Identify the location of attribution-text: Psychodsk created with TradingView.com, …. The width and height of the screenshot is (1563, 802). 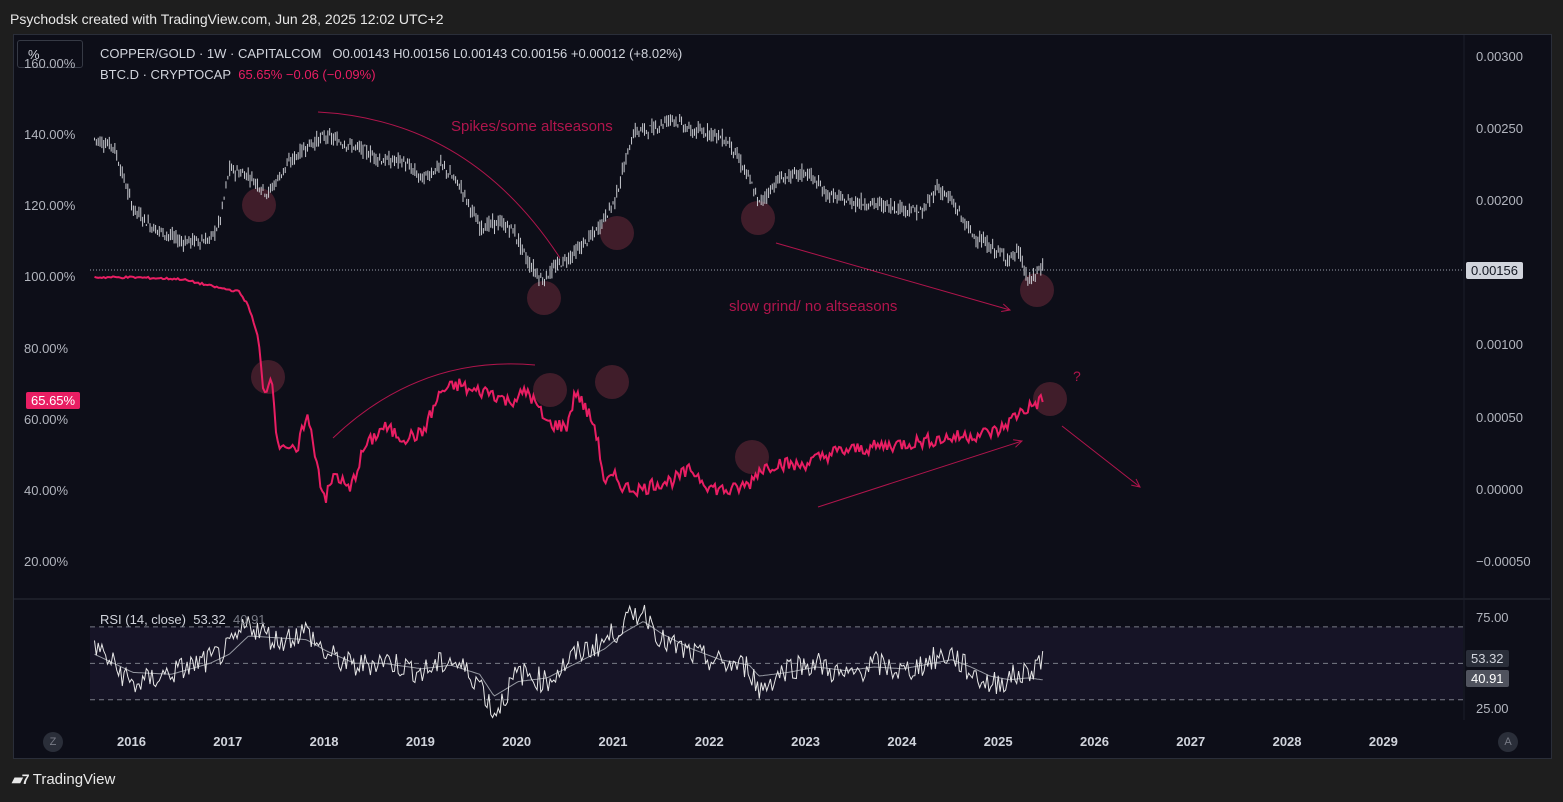
(227, 19).